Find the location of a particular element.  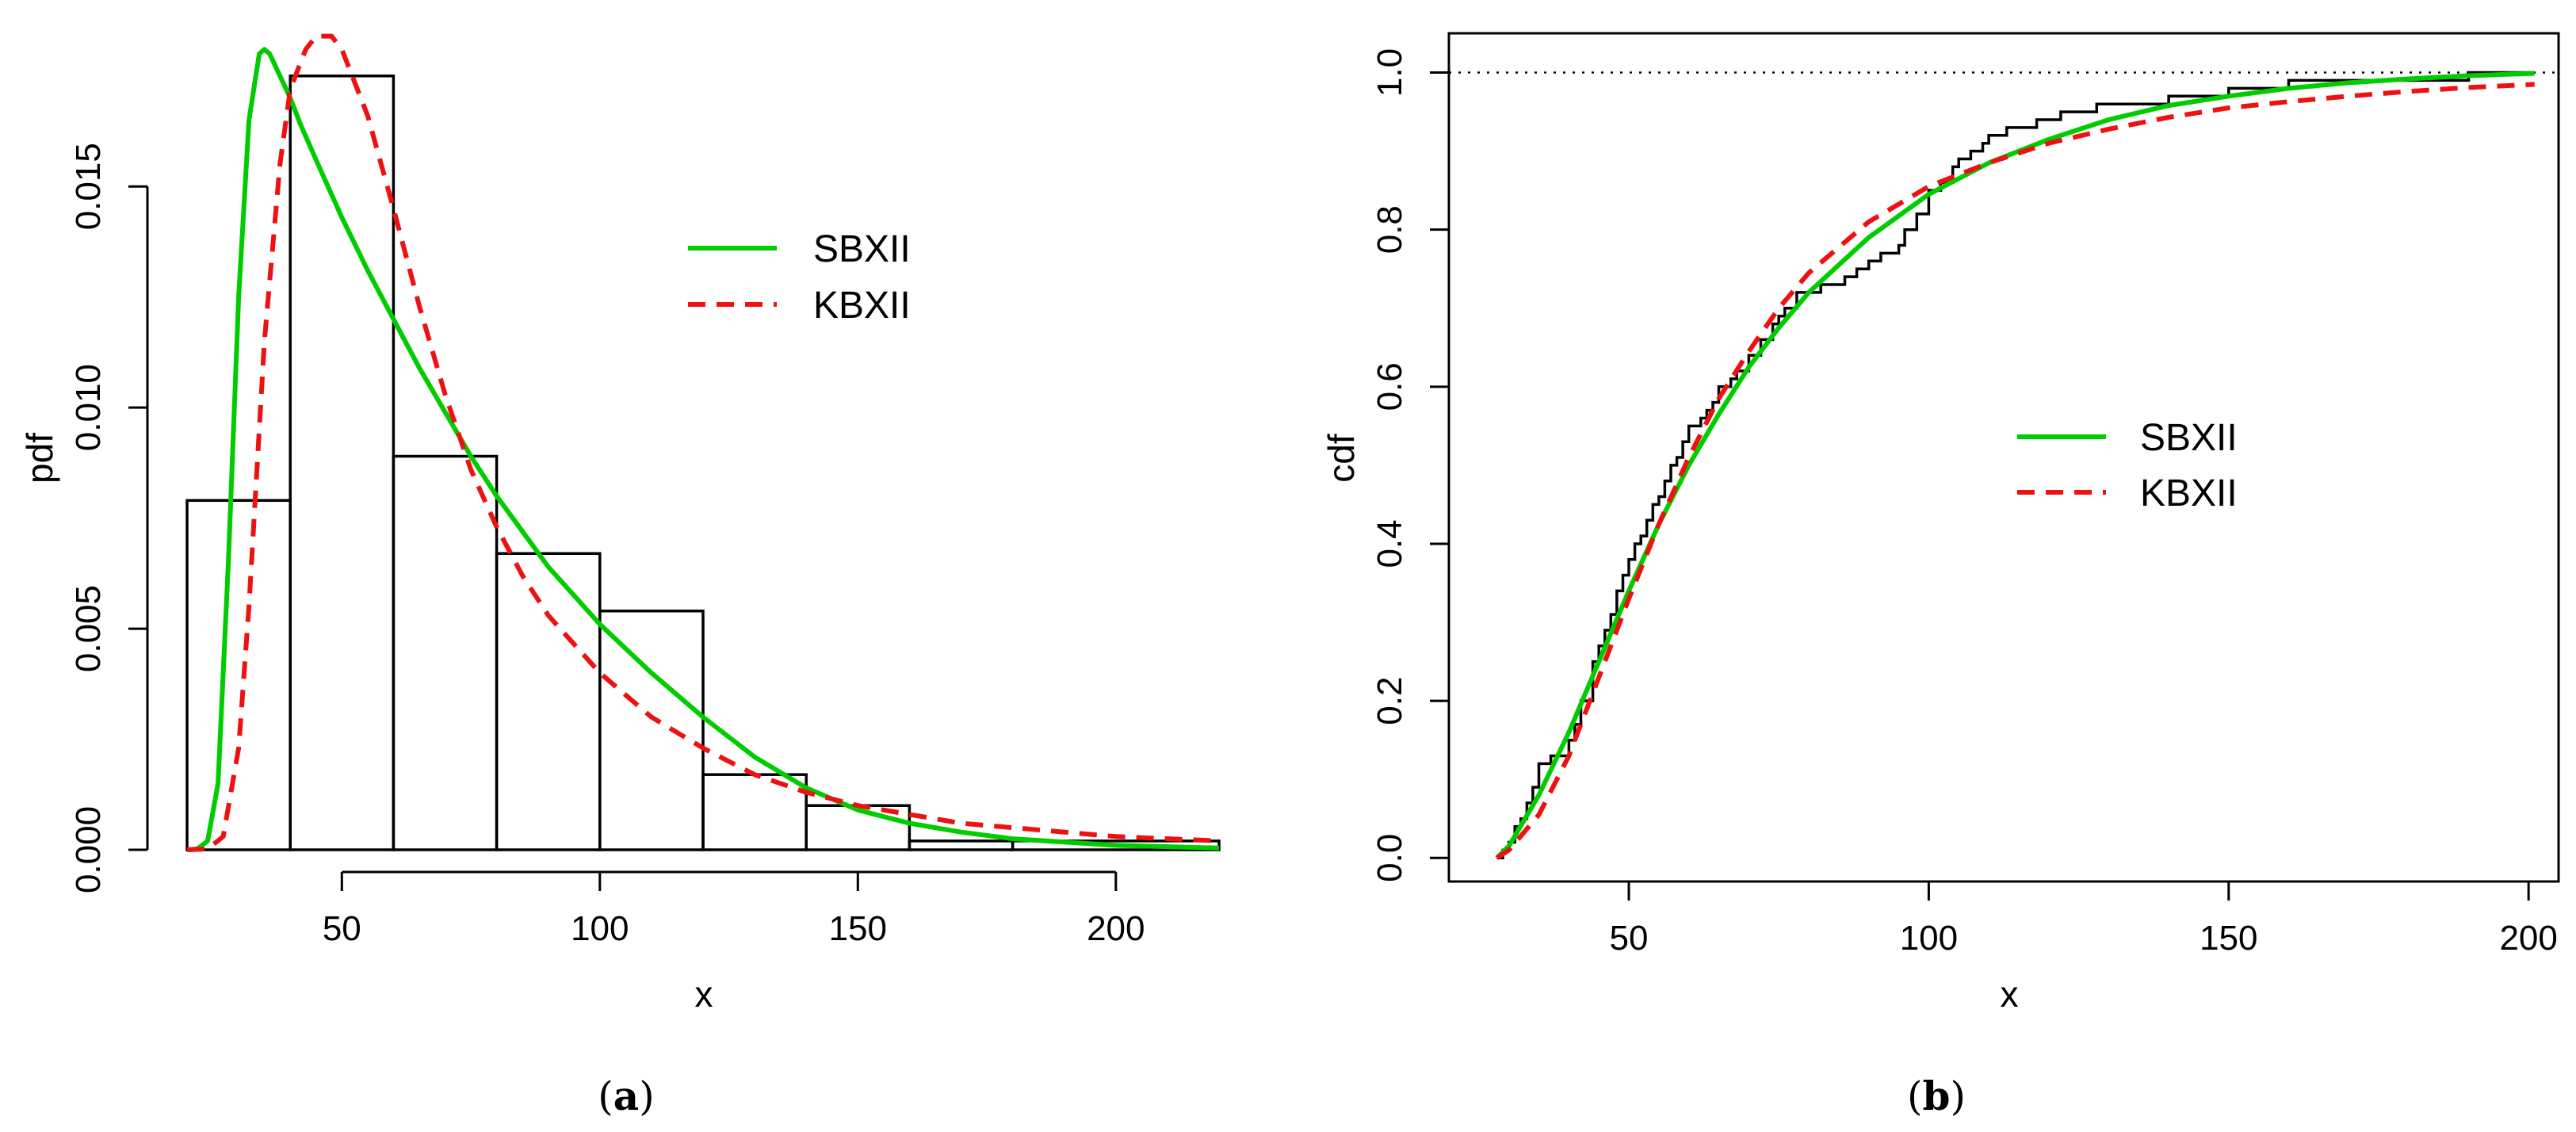

y-tick-label: 0.005 is located at coordinates (88, 628).